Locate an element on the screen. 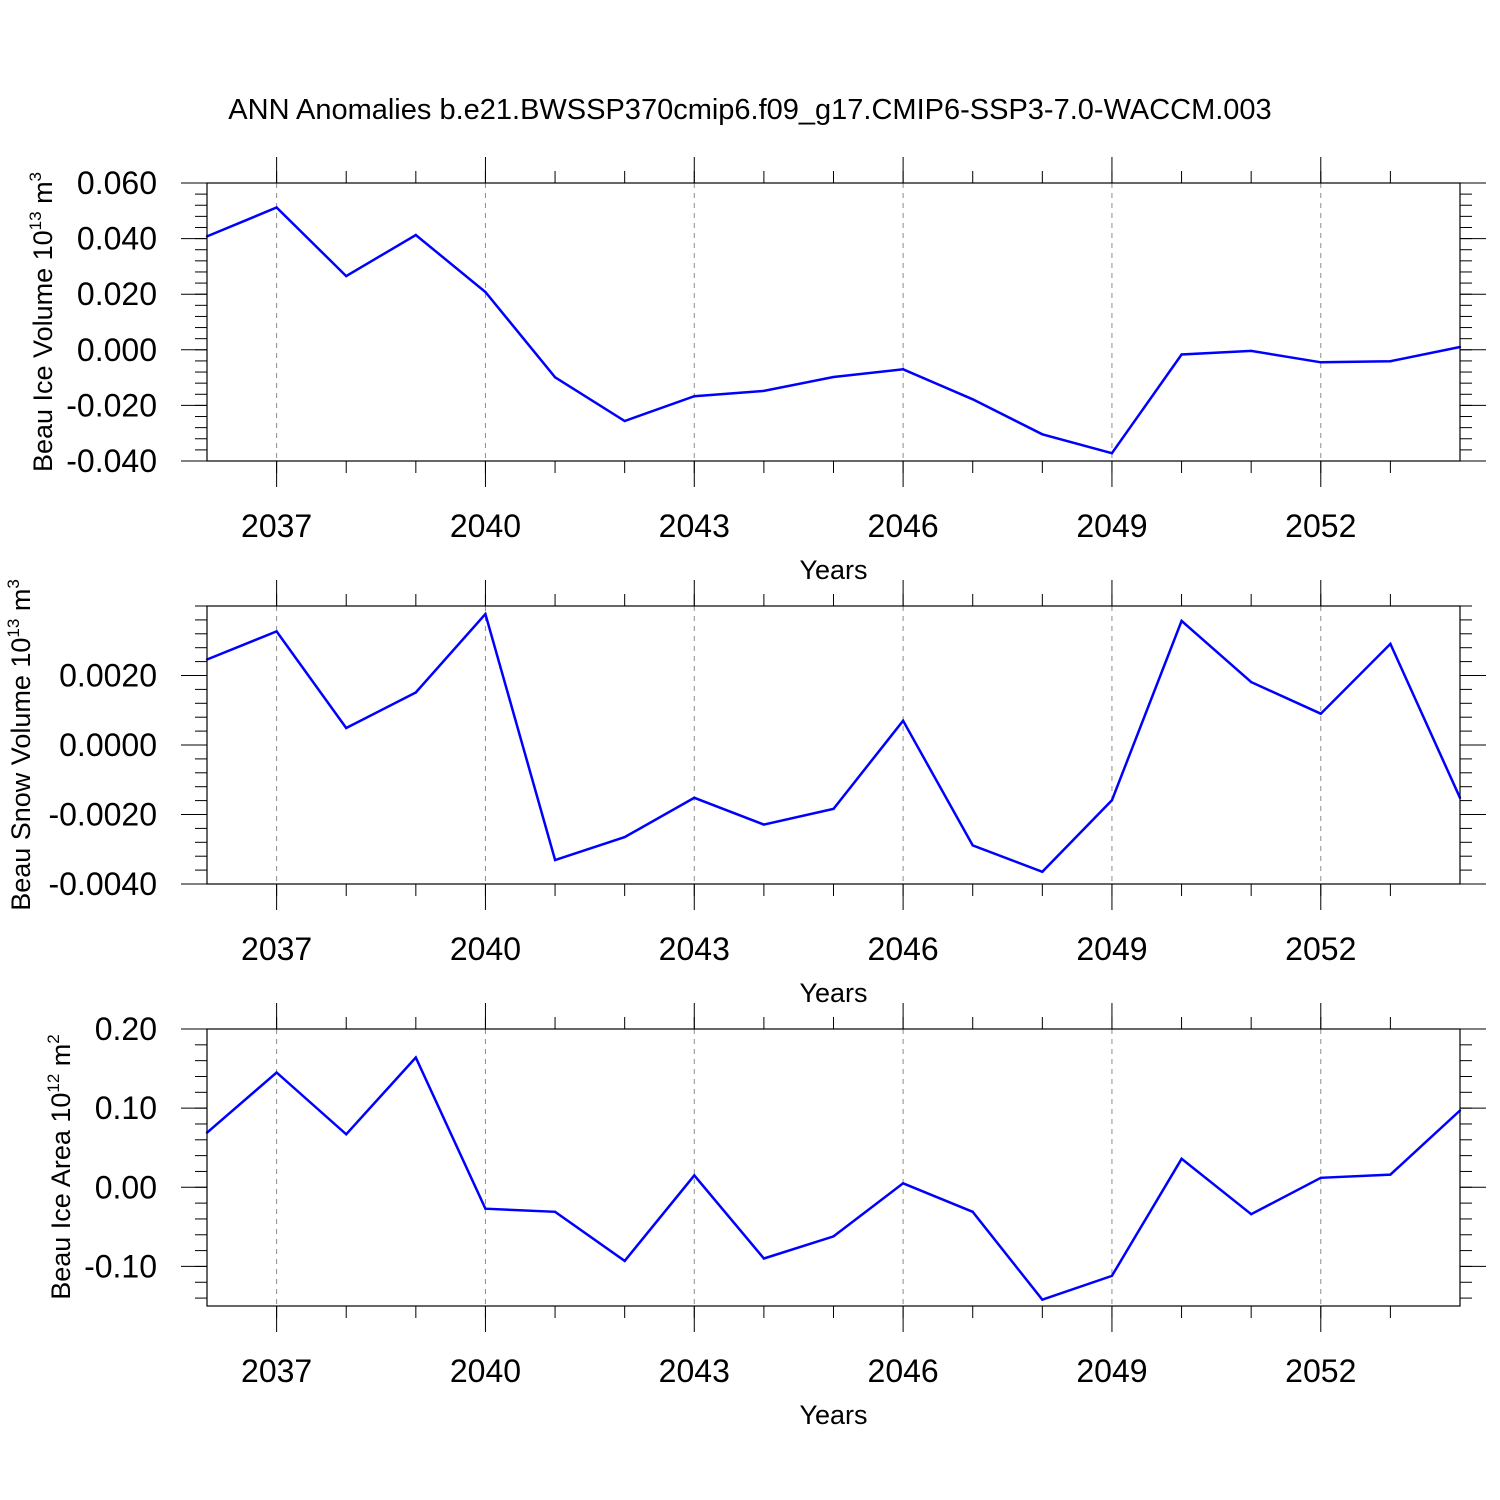 This screenshot has height=1500, width=1500. y-tick-label: 0.0020 is located at coordinates (108, 676).